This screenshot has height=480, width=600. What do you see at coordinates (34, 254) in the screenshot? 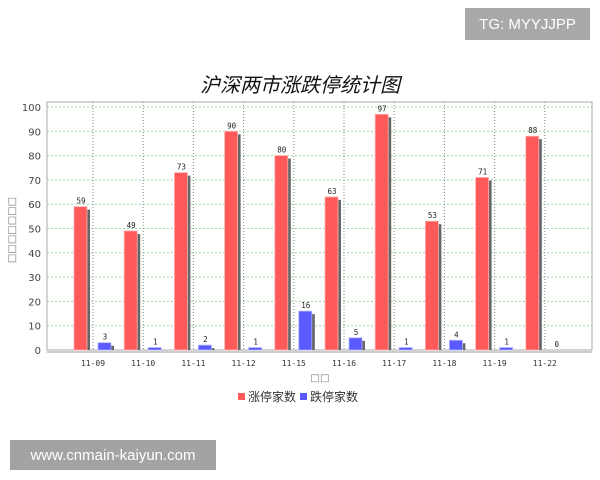
I see `y-tick-label: 40` at bounding box center [34, 254].